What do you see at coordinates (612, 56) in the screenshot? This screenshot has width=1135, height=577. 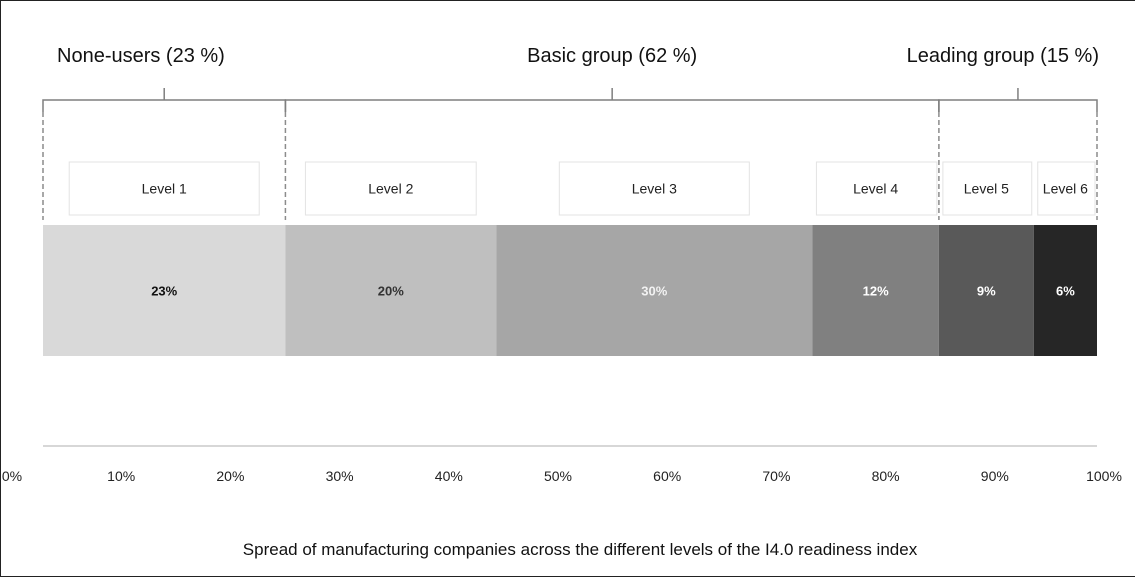 I see `group-label: Basic group (62 %)` at bounding box center [612, 56].